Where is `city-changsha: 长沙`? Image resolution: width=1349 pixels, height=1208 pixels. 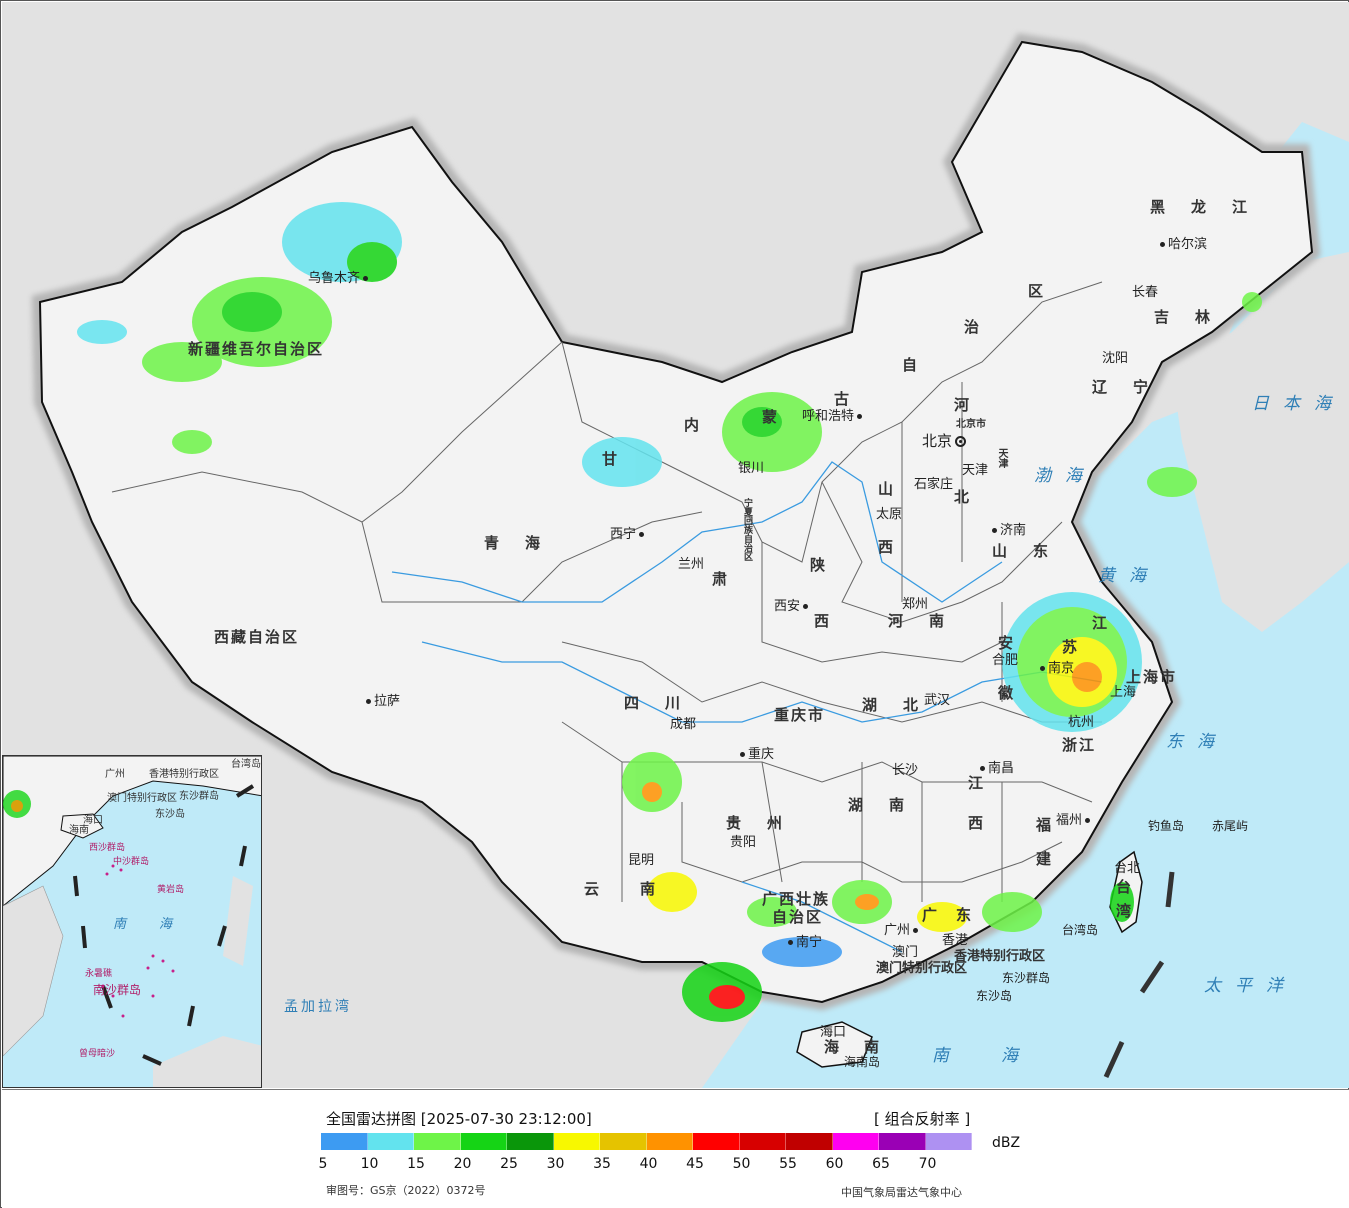 city-changsha: 长沙 is located at coordinates (905, 770).